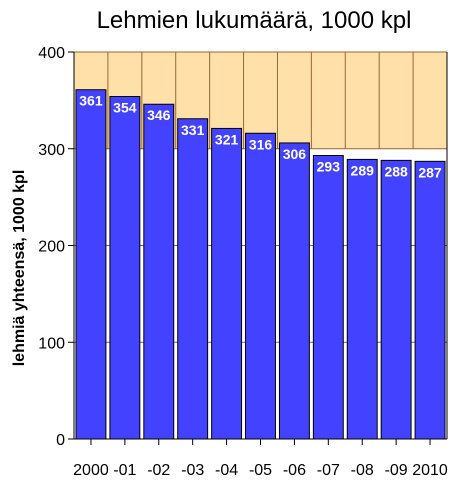 This screenshot has height=498, width=468. I want to click on data-label: 306, so click(295, 154).